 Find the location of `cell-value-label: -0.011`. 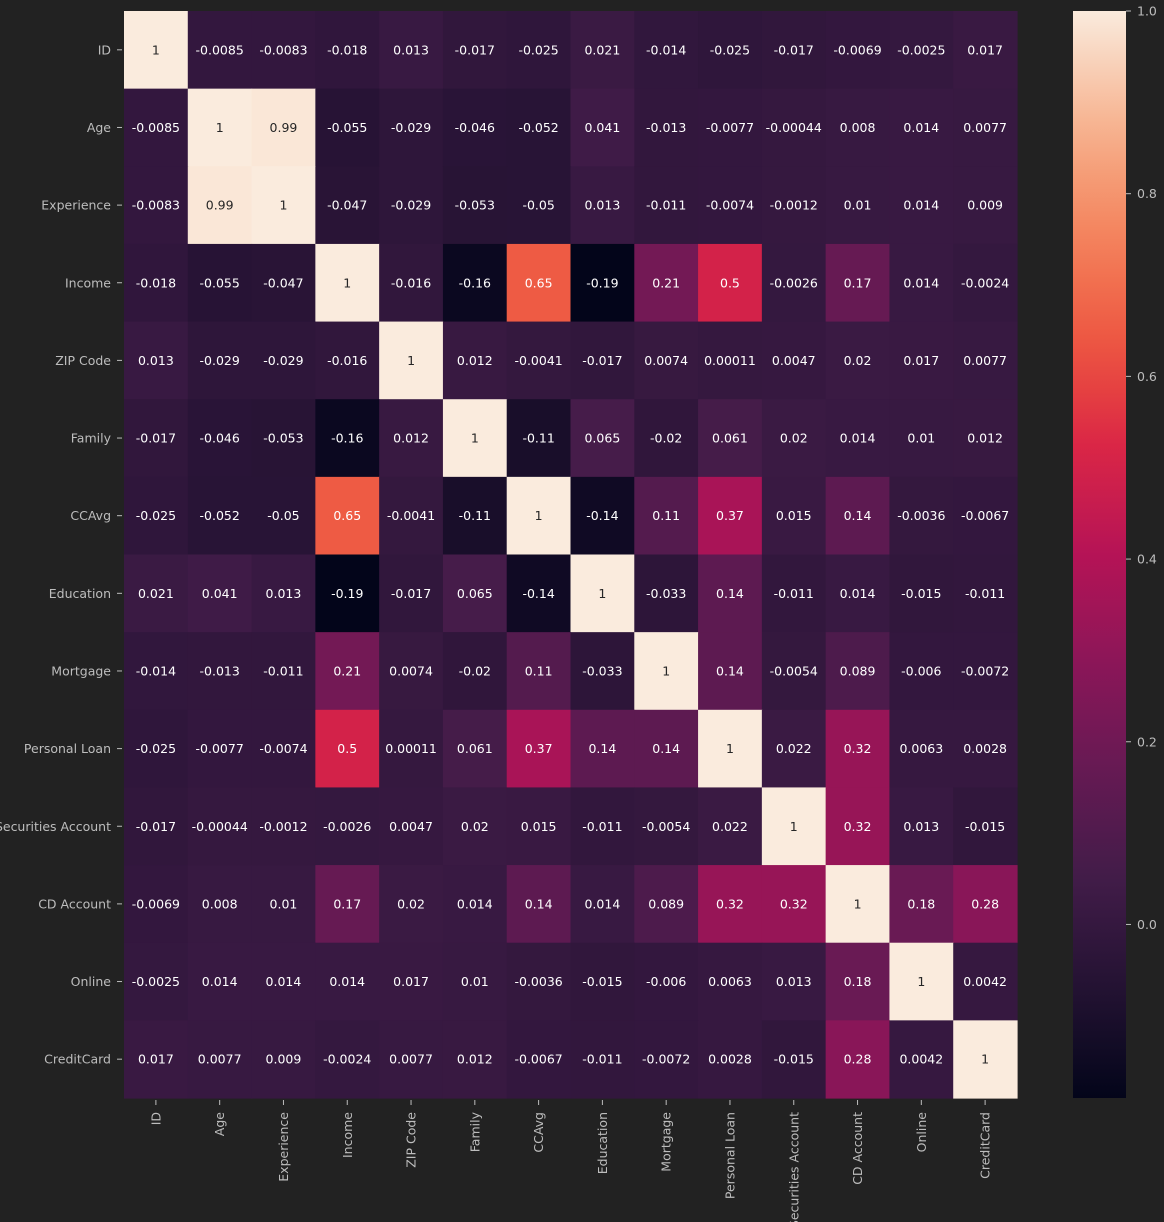

cell-value-label: -0.011 is located at coordinates (985, 593).